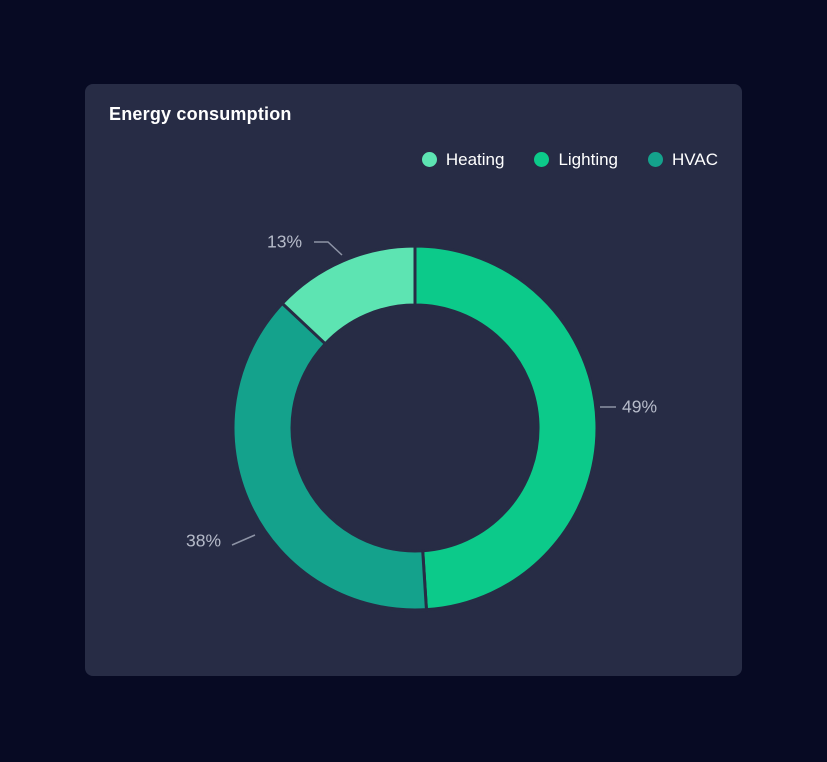  I want to click on slice-label-hvac: 38%, so click(204, 540).